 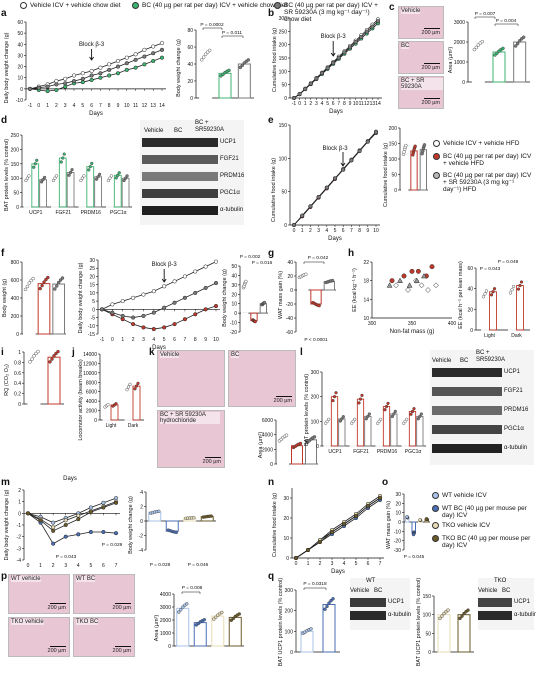 I want to click on q1-dot, so click(x=311, y=629).